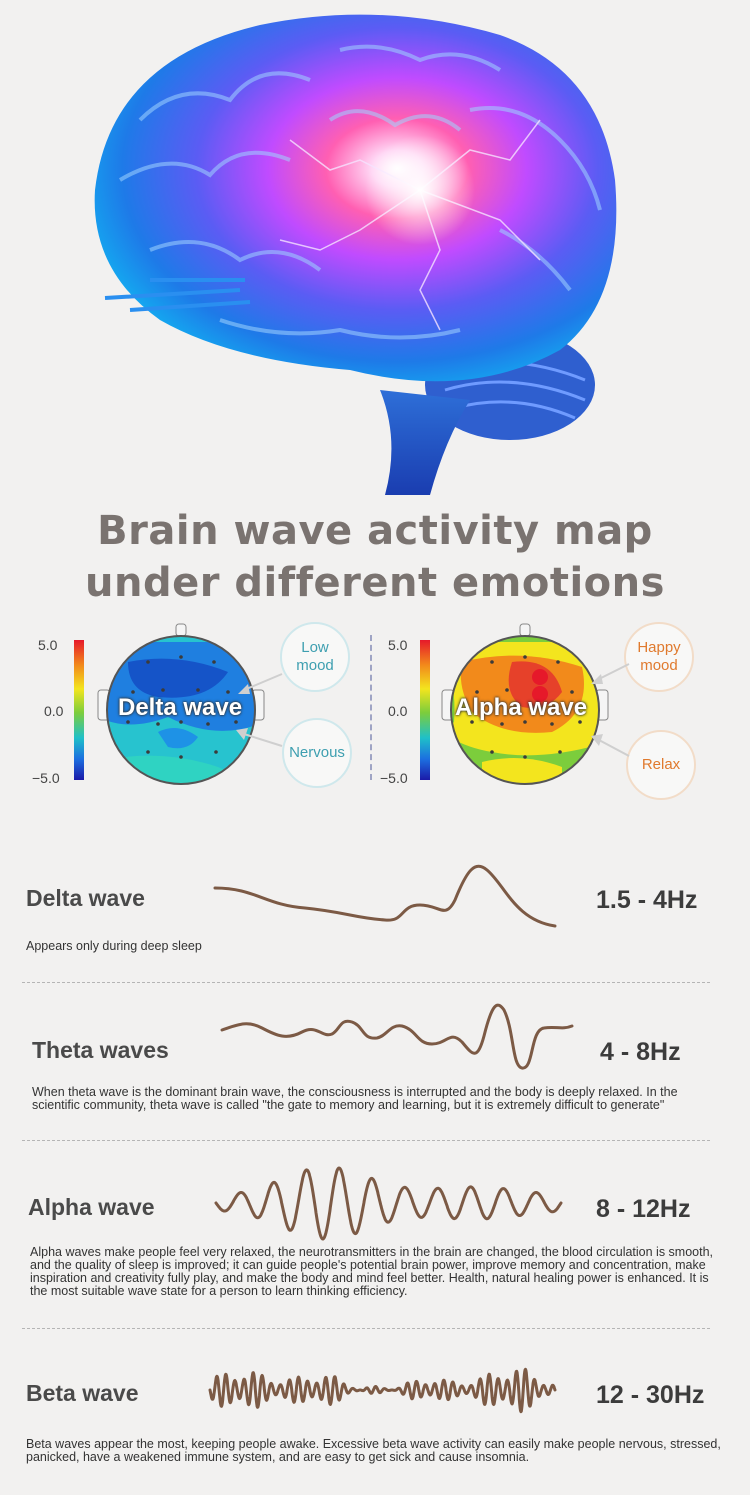 This screenshot has width=750, height=1495. Describe the element at coordinates (48, 645) in the screenshot. I see `left-scale-top: 5.0` at that location.